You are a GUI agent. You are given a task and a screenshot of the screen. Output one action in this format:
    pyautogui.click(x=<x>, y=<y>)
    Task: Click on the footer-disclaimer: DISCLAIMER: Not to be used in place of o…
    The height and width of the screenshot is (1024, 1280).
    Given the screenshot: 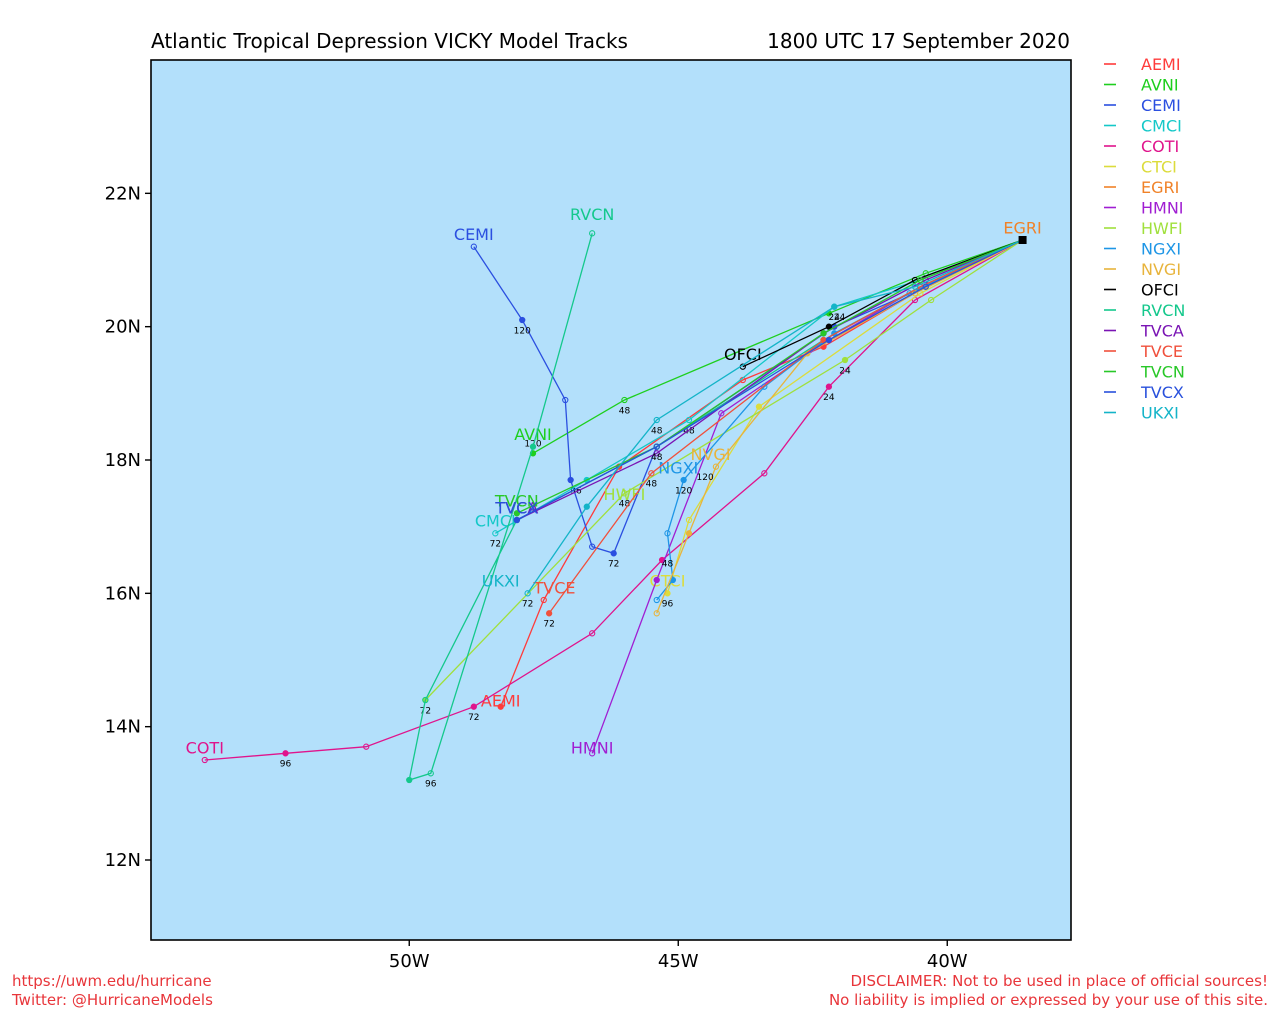 What is the action you would take?
    pyautogui.click(x=1059, y=981)
    